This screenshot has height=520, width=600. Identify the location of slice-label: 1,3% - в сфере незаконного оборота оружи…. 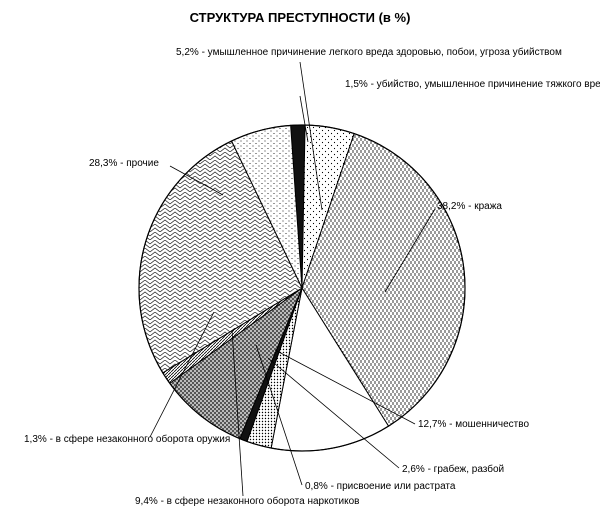
(127, 439).